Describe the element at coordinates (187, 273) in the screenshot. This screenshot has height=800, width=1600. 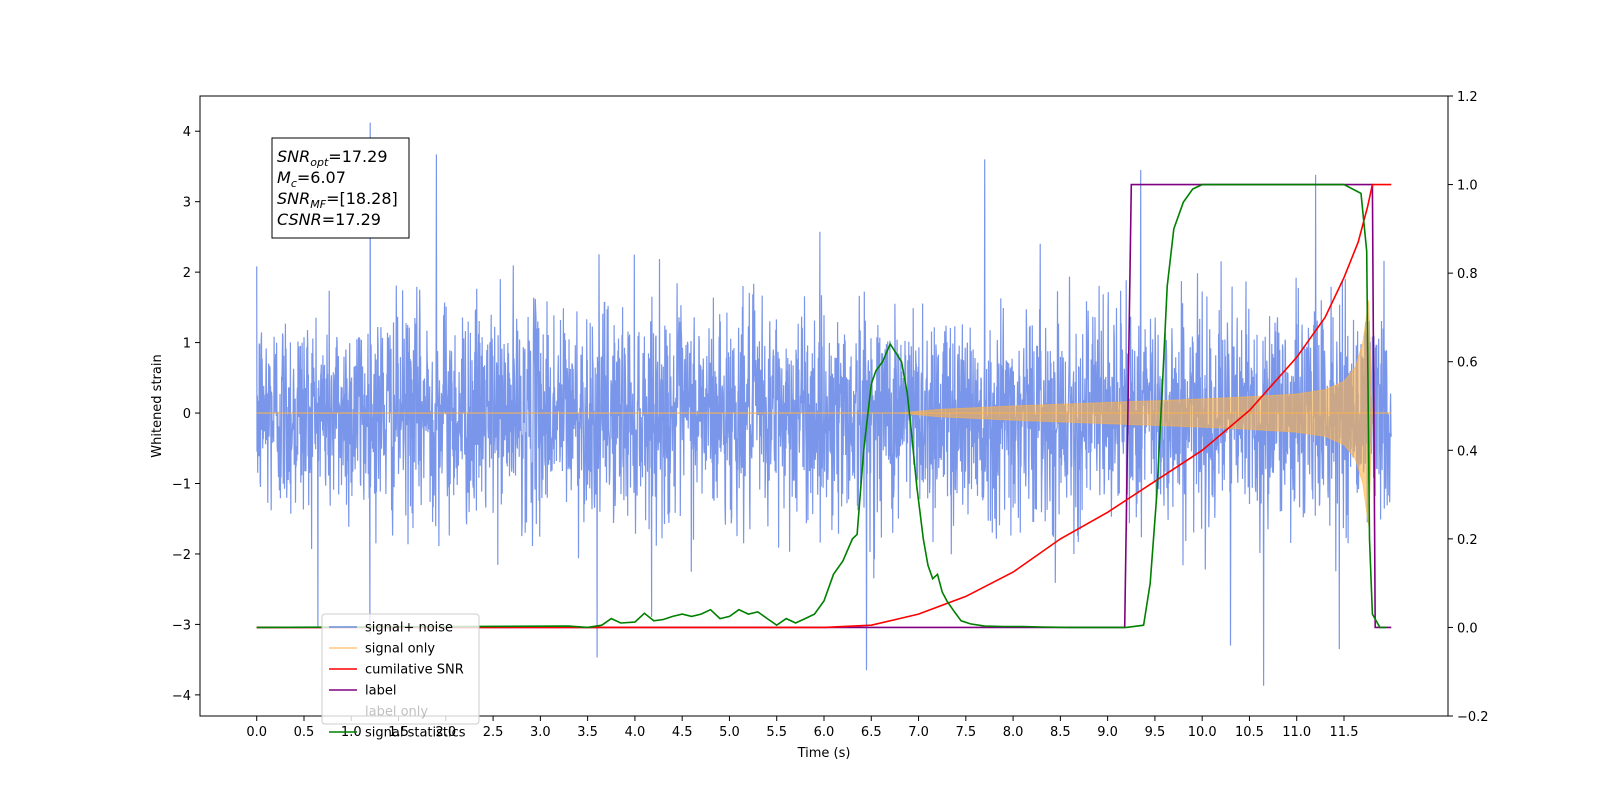
I see `y-left-tick-label: 2` at that location.